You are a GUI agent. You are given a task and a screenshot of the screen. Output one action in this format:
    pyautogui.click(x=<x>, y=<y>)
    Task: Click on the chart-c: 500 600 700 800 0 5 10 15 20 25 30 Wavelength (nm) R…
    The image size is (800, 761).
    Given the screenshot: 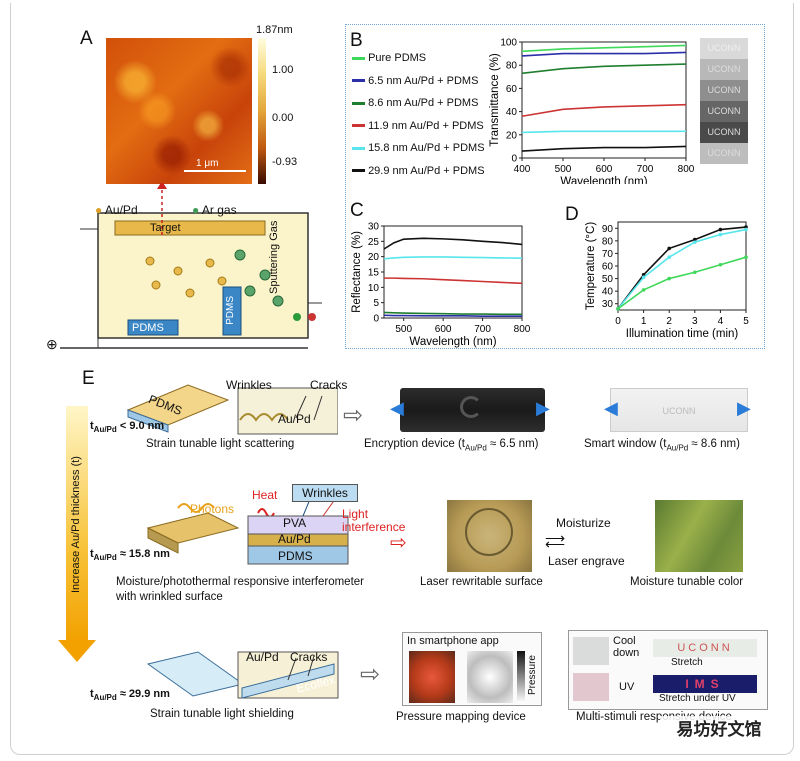 What is the action you would take?
    pyautogui.click(x=441, y=285)
    